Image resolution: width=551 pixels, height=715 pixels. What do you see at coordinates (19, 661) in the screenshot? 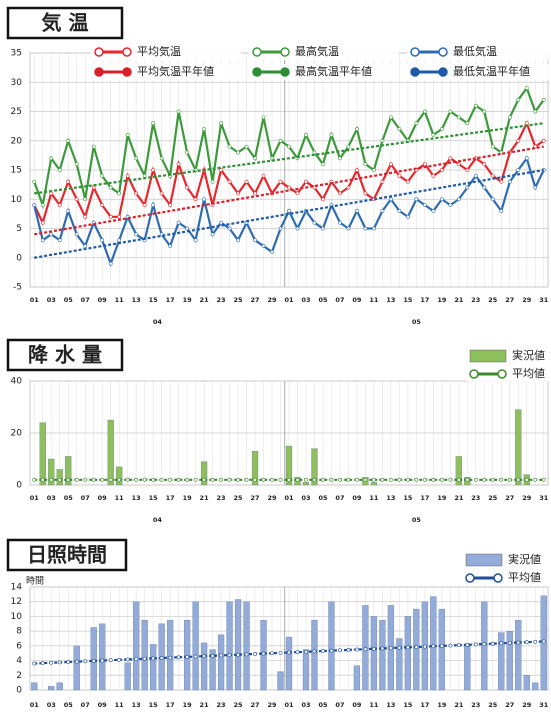
I see `y-tick-label: 4` at bounding box center [19, 661].